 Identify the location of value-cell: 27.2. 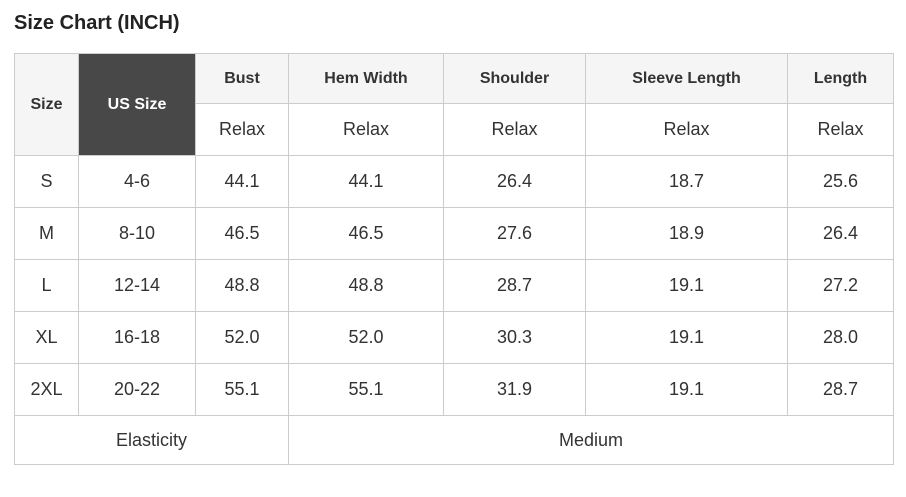
(840, 285).